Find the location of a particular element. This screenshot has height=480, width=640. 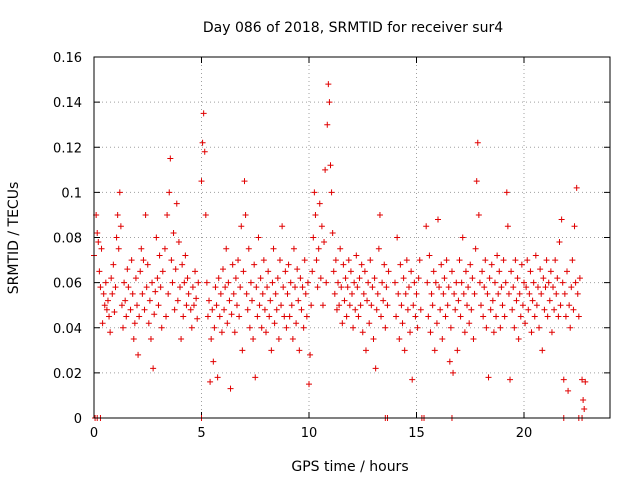

y-tick-label: 0.02 is located at coordinates (67, 374).